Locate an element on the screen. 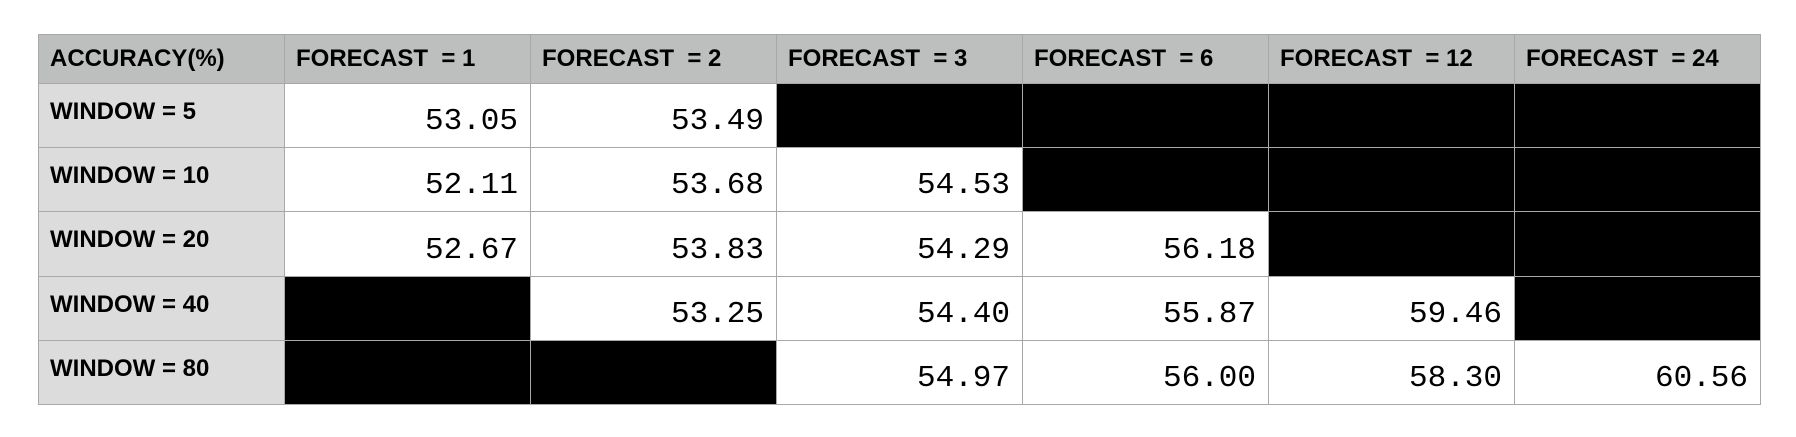  accuracy-value-cell: 53.25 is located at coordinates (653, 308).